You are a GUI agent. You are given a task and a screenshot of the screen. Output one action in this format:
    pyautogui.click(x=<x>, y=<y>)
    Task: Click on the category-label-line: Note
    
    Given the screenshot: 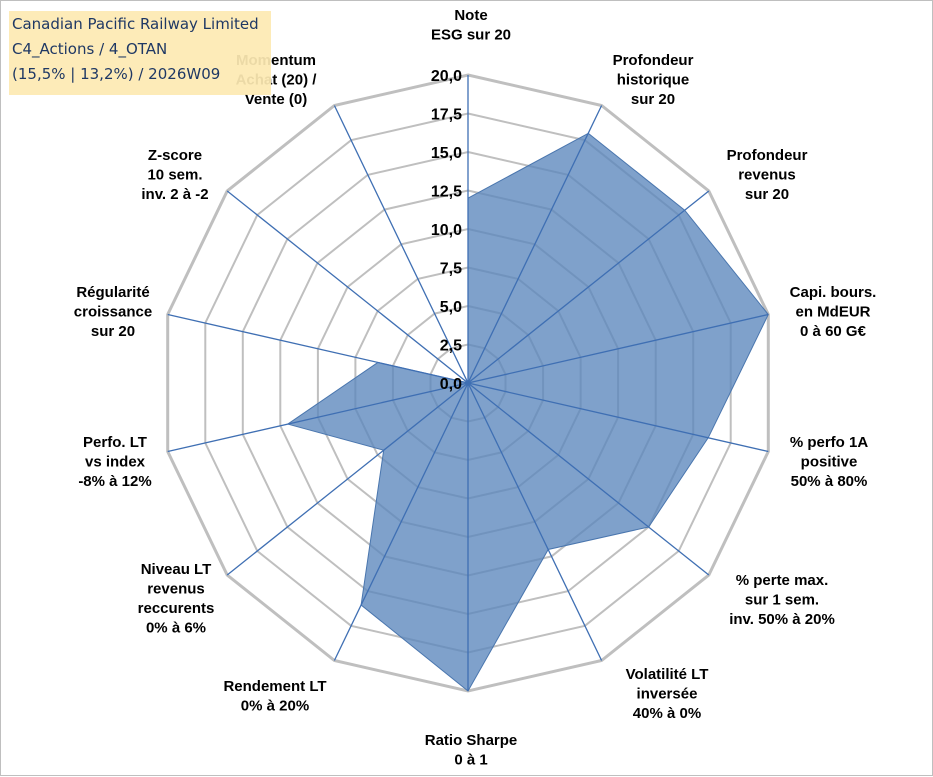 What is the action you would take?
    pyautogui.click(x=470, y=15)
    